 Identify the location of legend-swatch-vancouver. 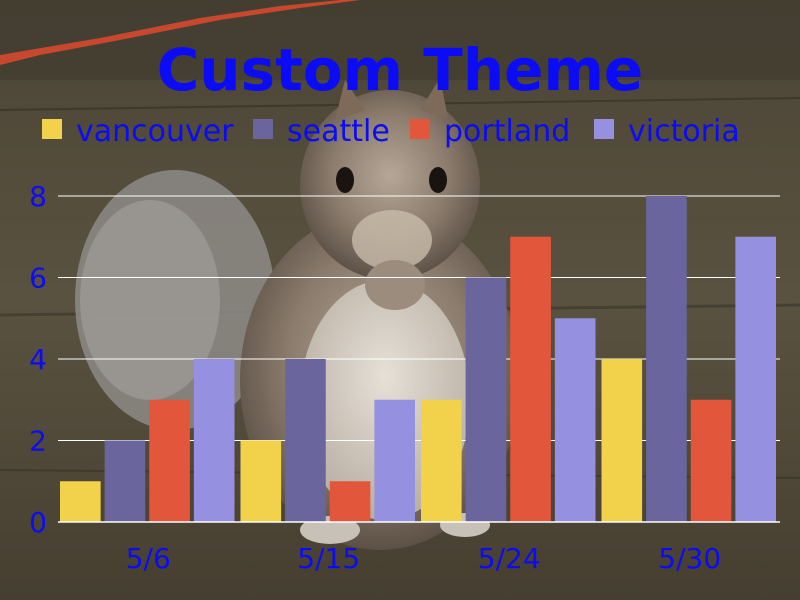
(52, 129).